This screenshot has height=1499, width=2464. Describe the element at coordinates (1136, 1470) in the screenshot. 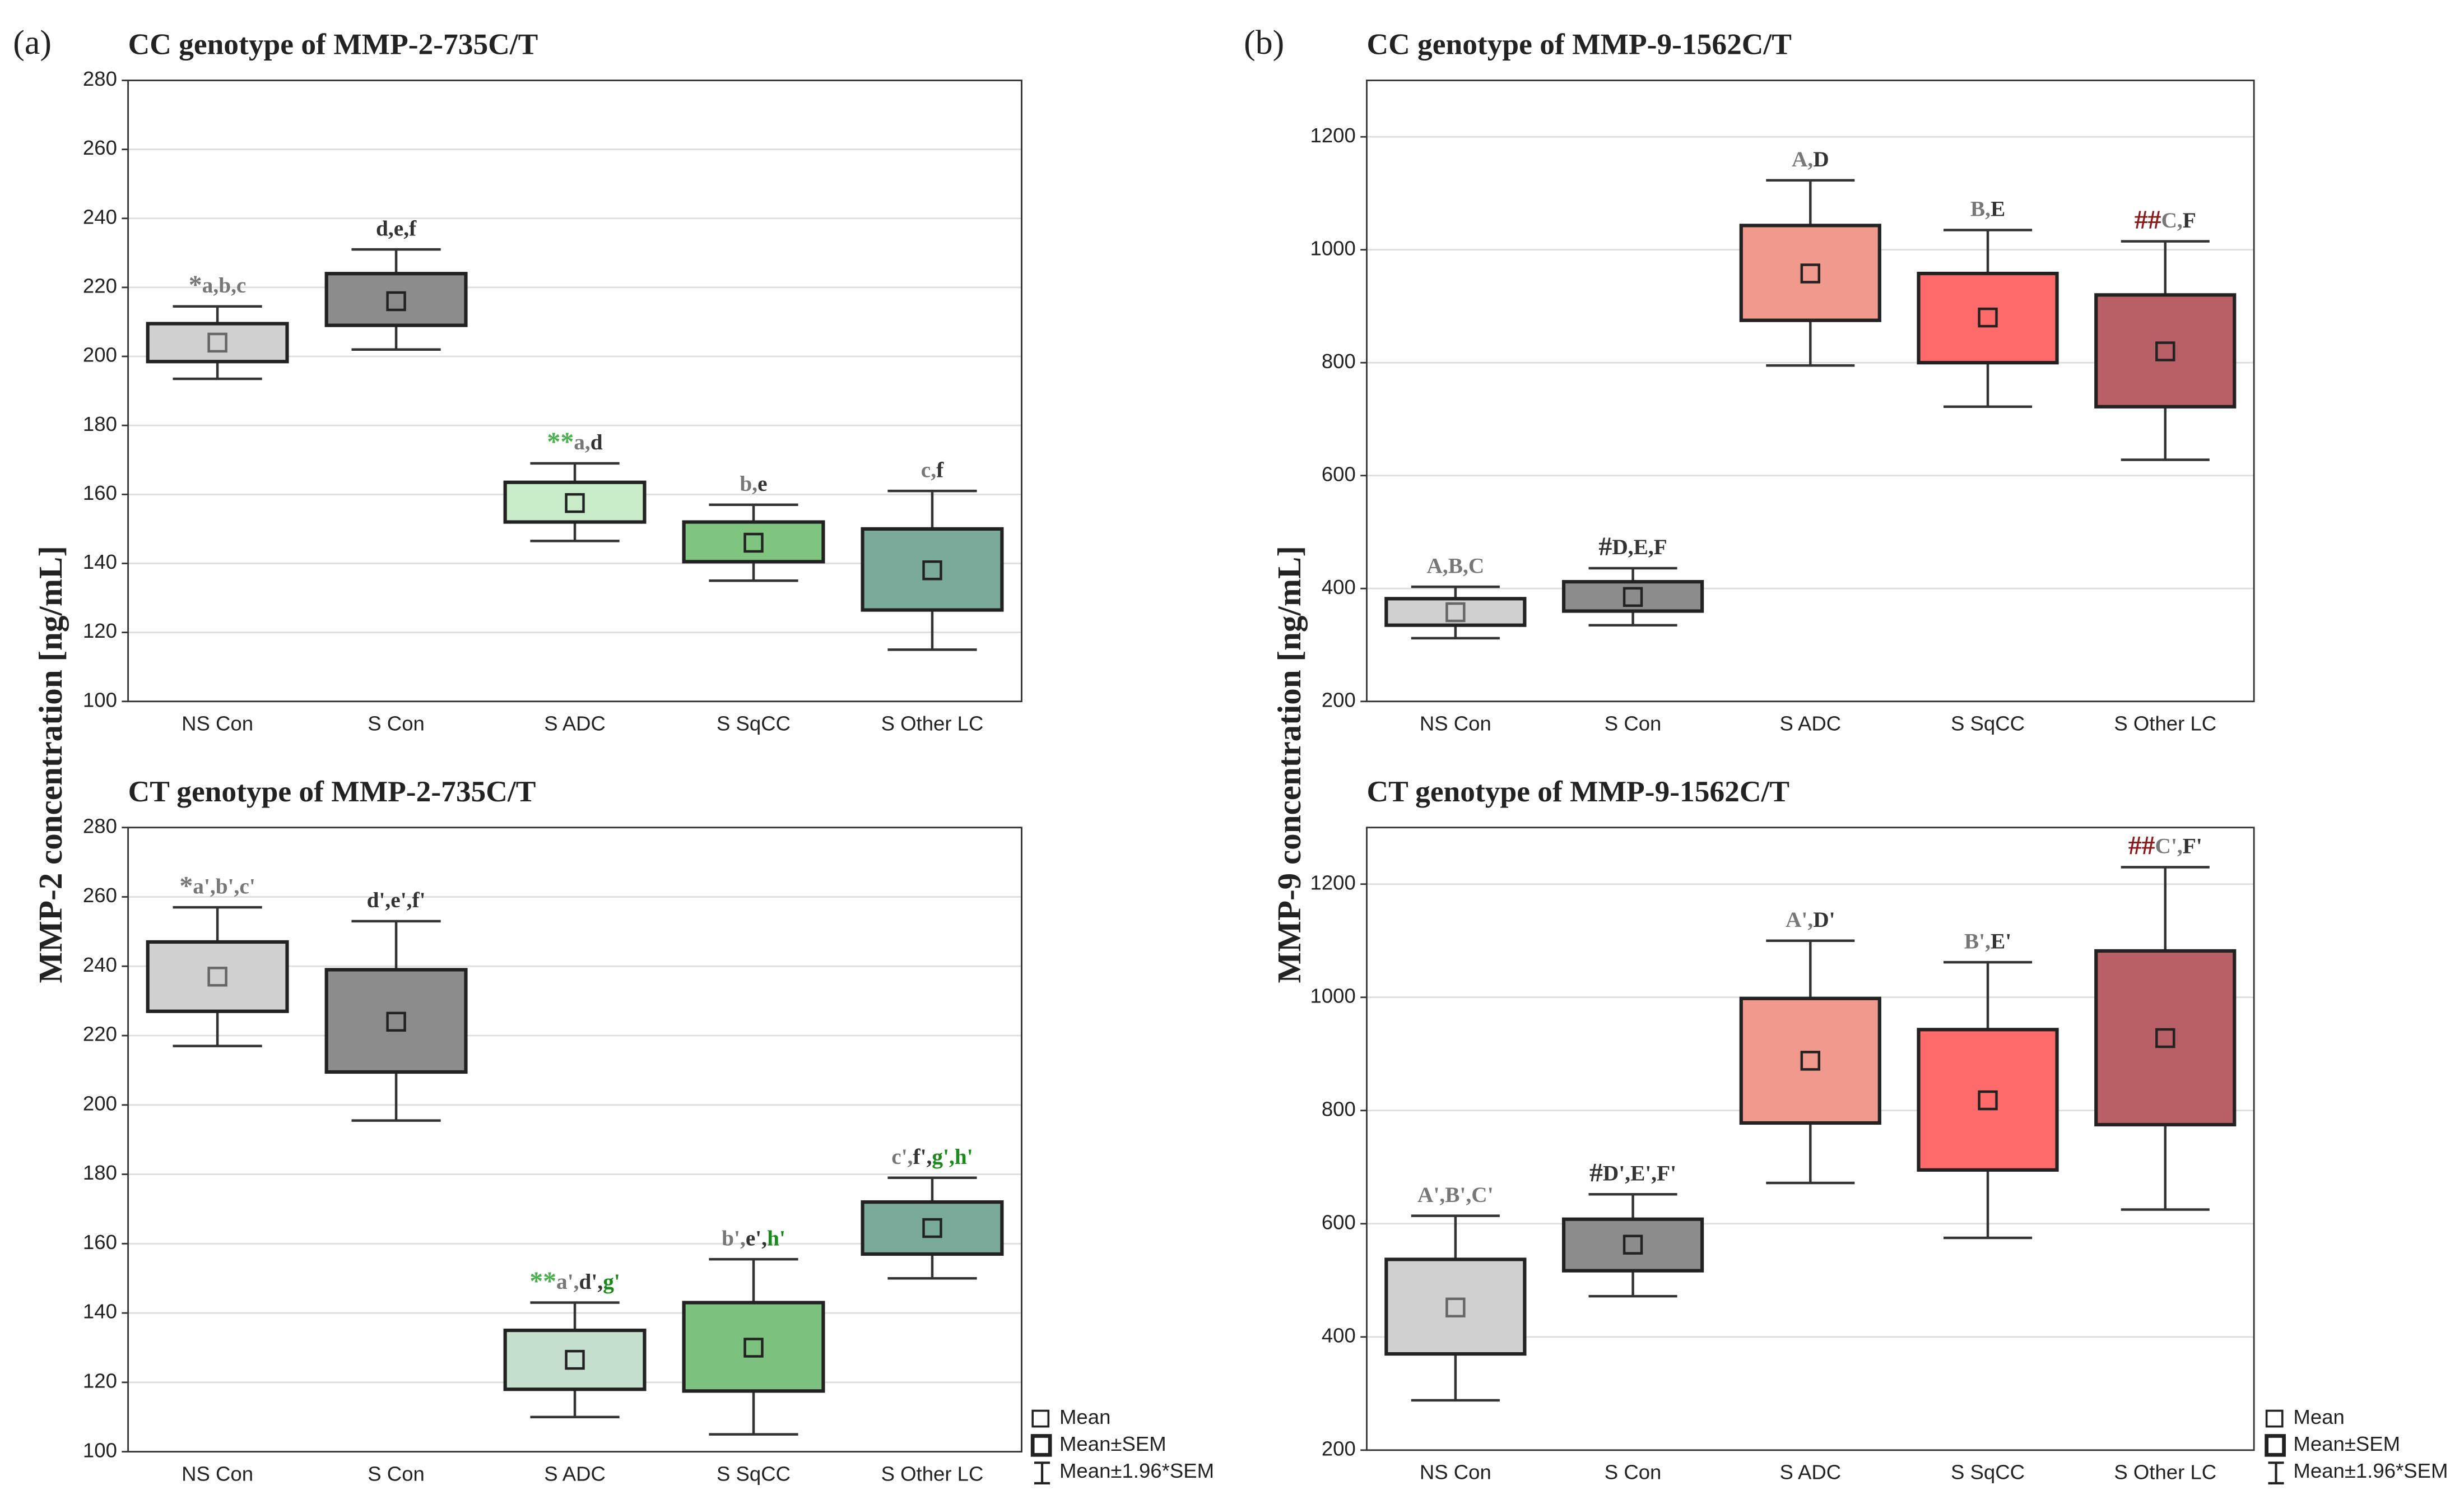

I see `legend-label: Mean±1.96*SEM` at that location.